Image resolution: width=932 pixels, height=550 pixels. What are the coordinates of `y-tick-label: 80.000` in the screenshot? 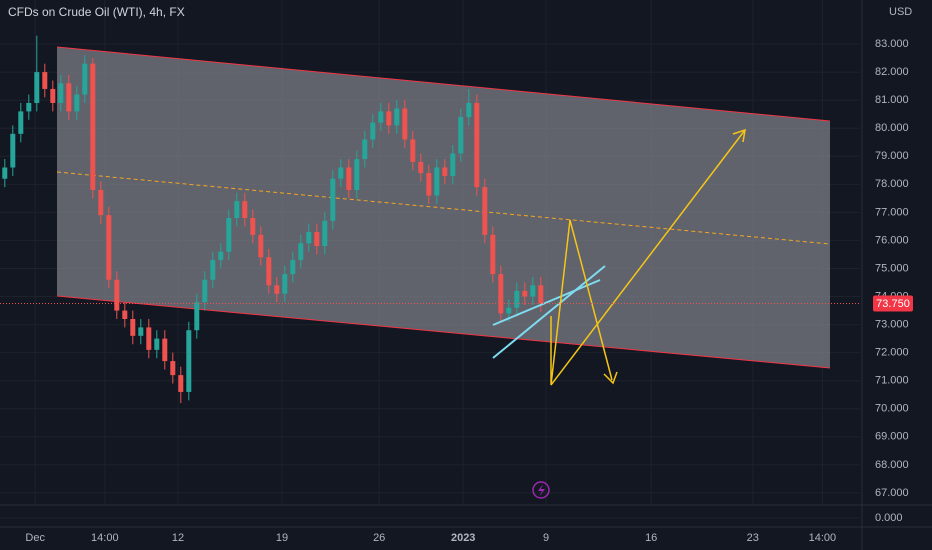 It's located at (892, 128).